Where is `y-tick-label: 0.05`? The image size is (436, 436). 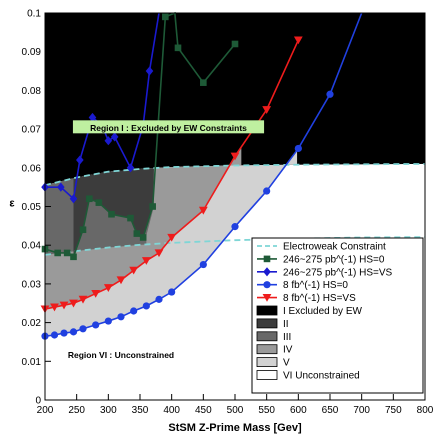
y-tick-label: 0.05 is located at coordinates (32, 207).